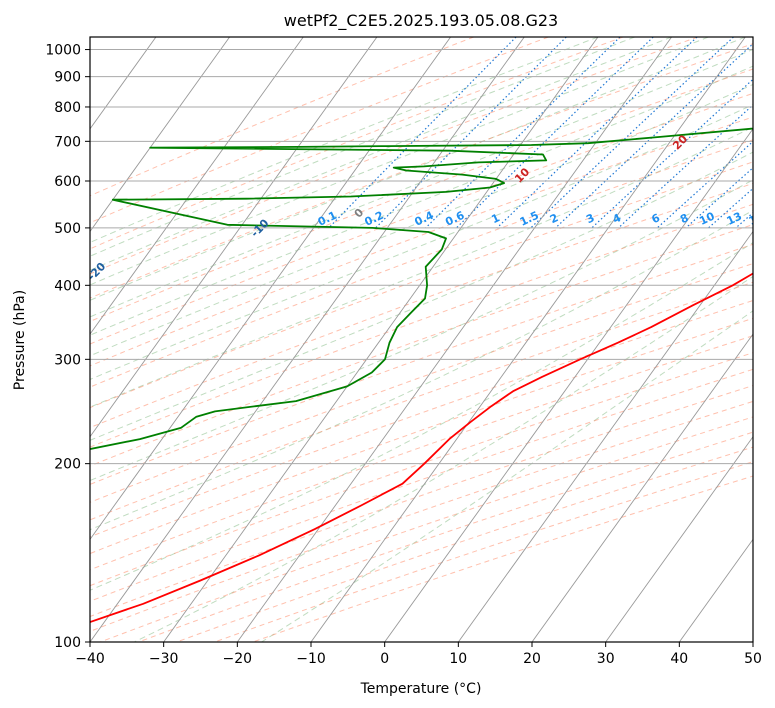 The image size is (775, 708). I want to click on mixing-ratio-label: 16, so click(757, 218).